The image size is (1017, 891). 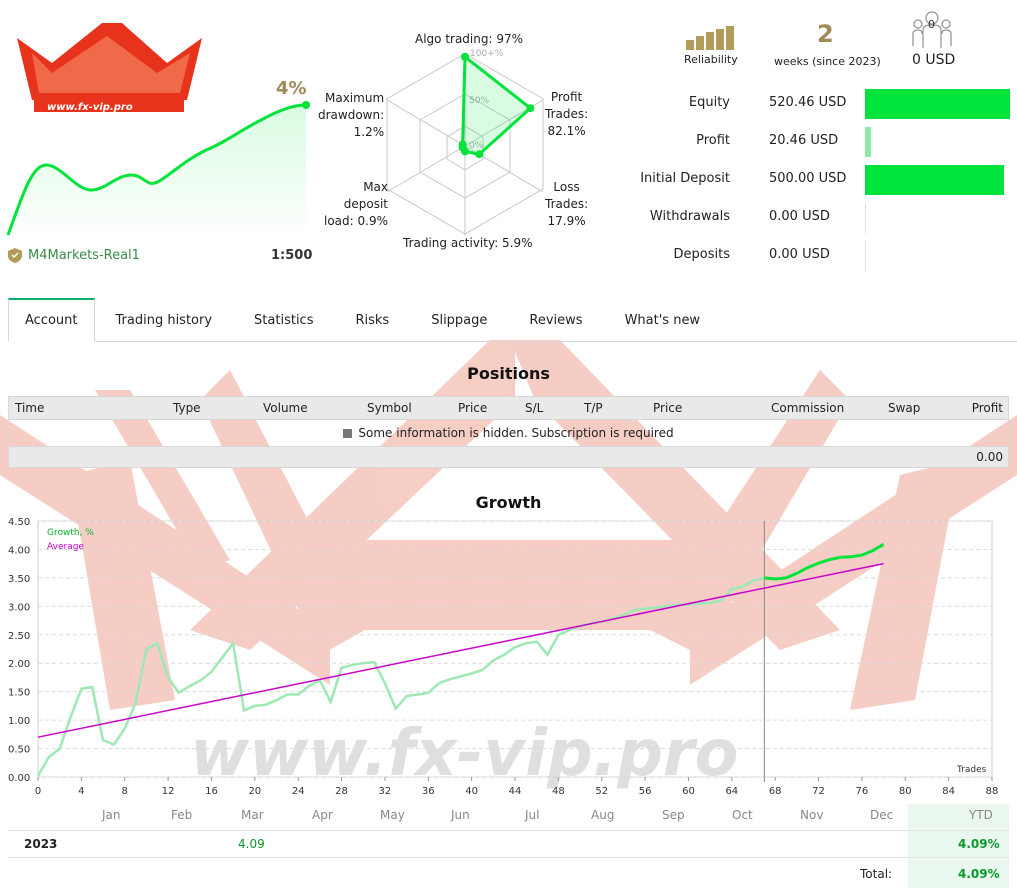 I want to click on x-tick-label: 84, so click(x=948, y=791).